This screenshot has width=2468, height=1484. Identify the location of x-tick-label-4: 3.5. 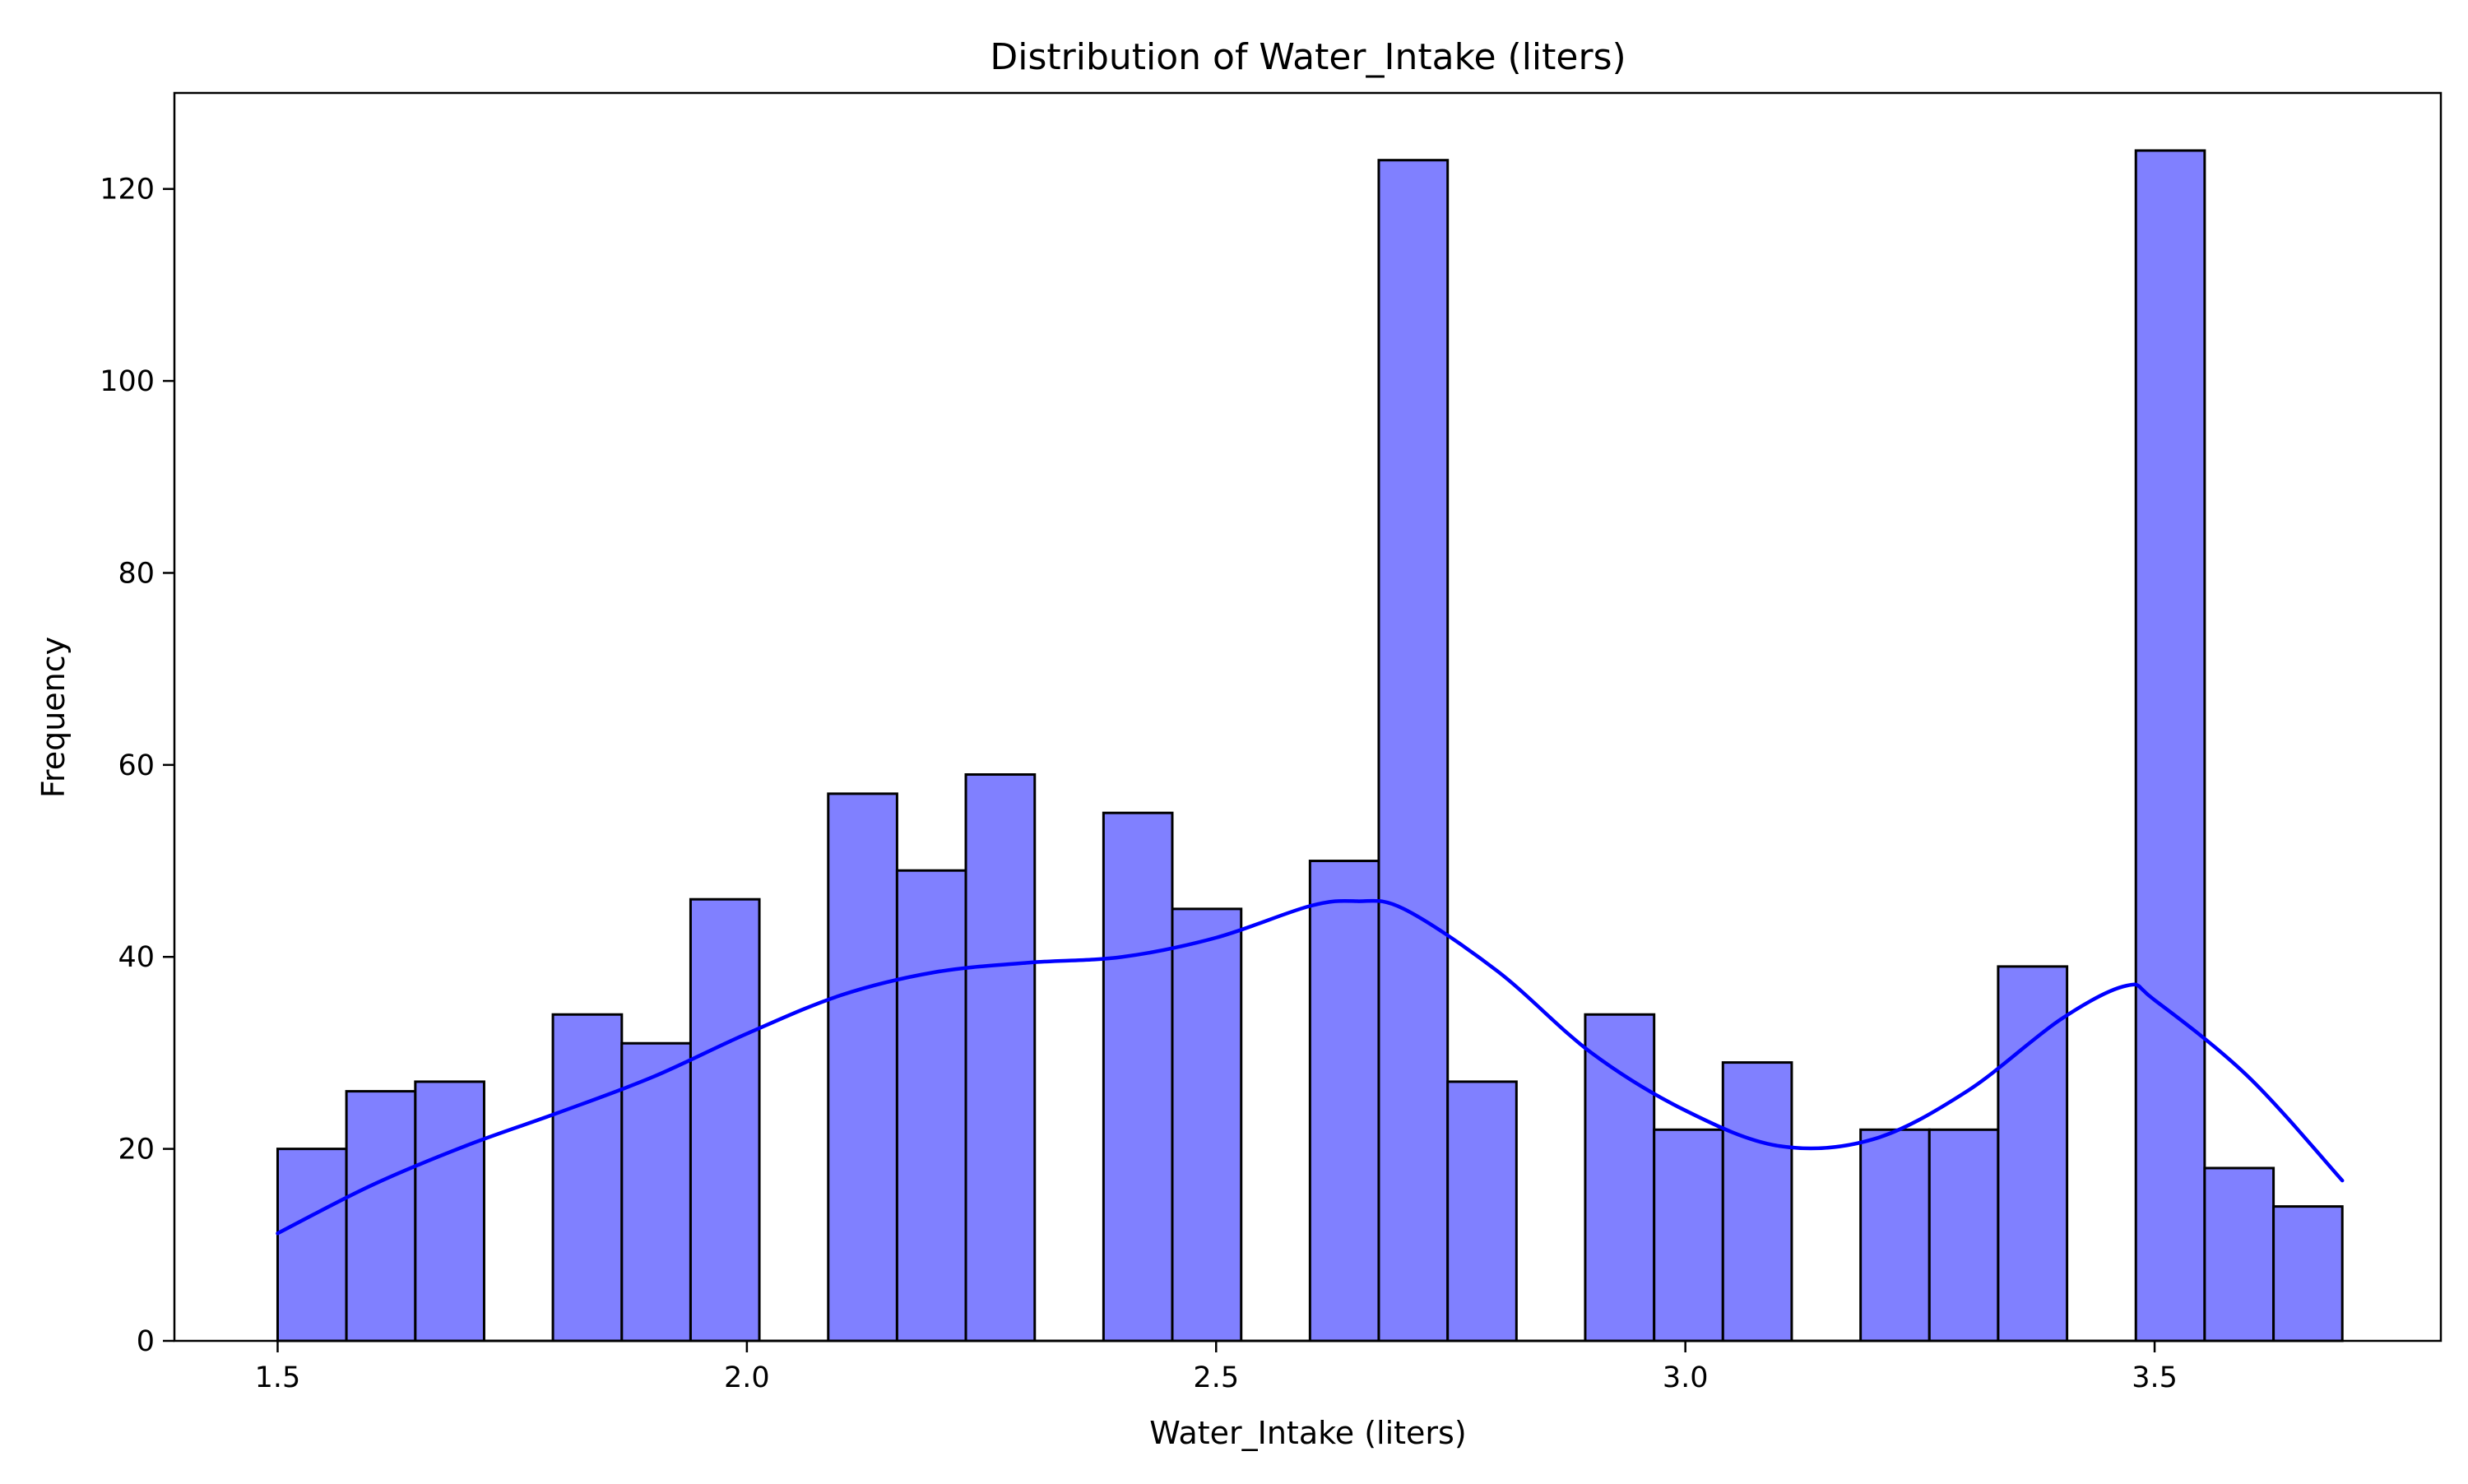
(2155, 1377).